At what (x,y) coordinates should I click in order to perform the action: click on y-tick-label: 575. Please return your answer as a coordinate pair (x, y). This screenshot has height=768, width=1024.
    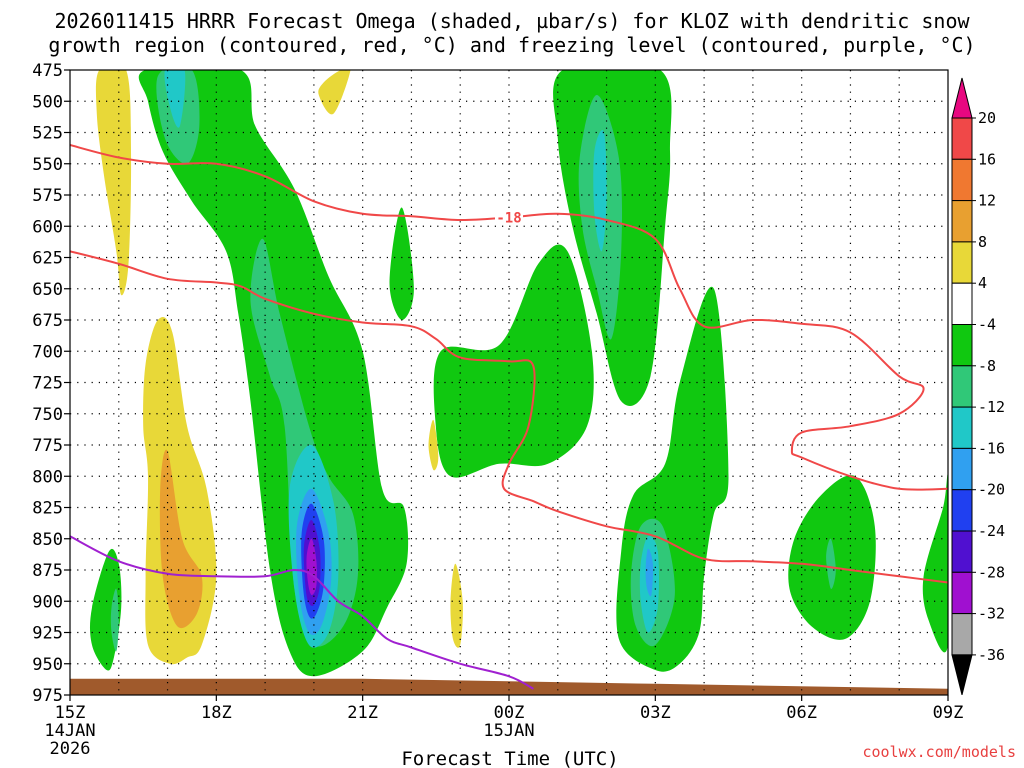
    Looking at the image, I should click on (47, 196).